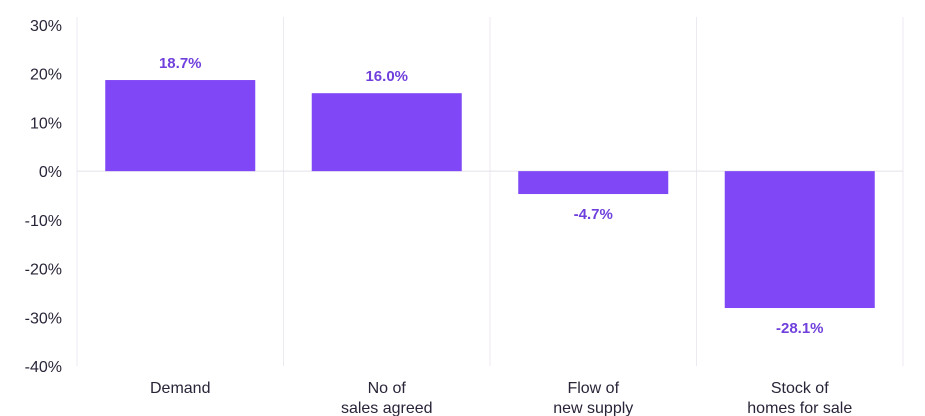 This screenshot has height=416, width=925. What do you see at coordinates (46, 75) in the screenshot?
I see `y-tick-label: 20%` at bounding box center [46, 75].